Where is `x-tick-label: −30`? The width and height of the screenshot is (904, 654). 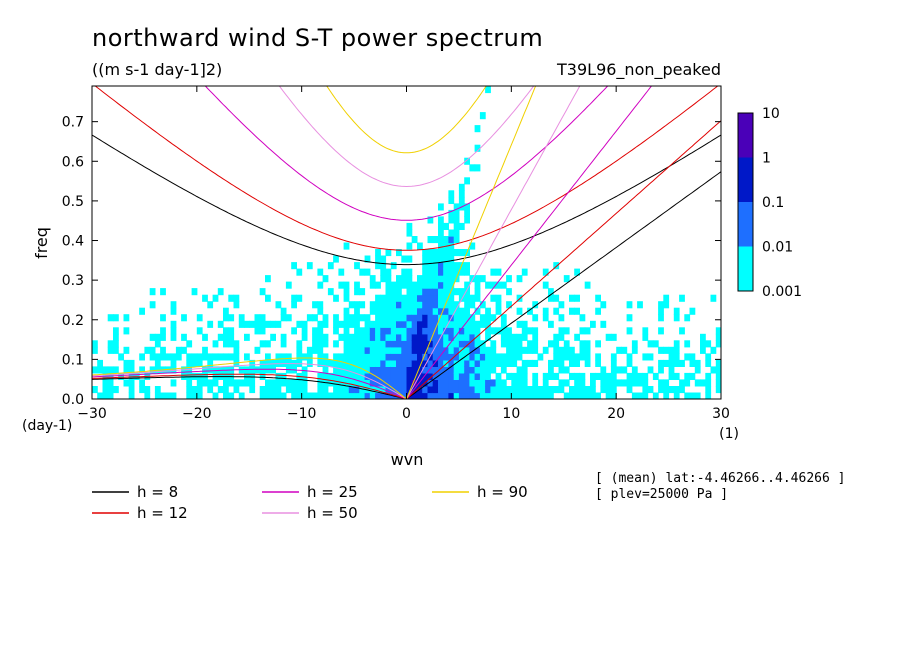
x-tick-label: −30 is located at coordinates (92, 414).